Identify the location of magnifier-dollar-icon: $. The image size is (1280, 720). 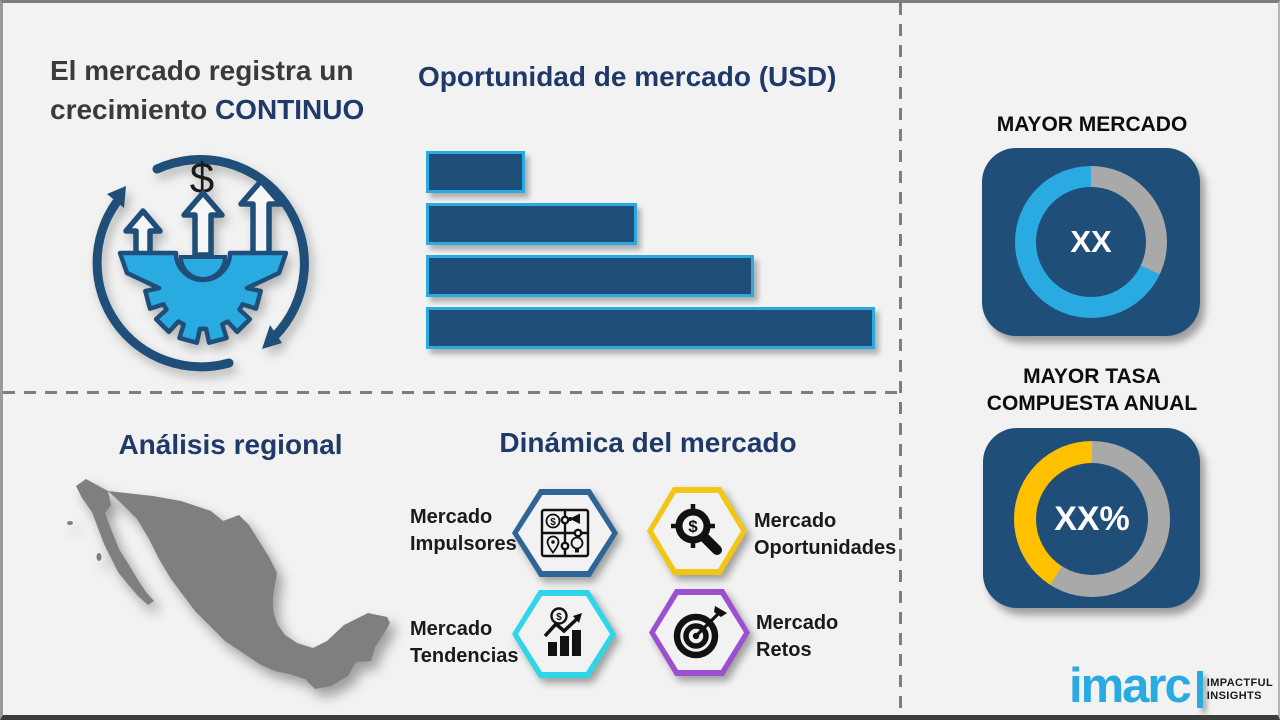
(696, 529).